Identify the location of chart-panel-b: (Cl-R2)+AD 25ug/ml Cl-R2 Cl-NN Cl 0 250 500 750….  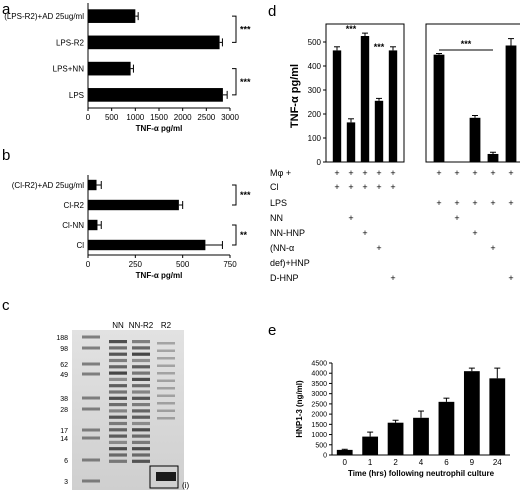
(131, 227).